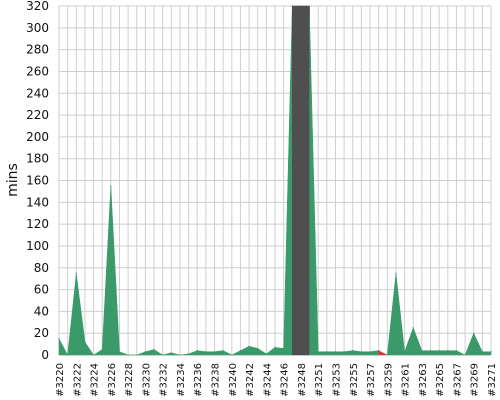 Image resolution: width=500 pixels, height=400 pixels. What do you see at coordinates (13, 180) in the screenshot?
I see `y-axis-label: mins` at bounding box center [13, 180].